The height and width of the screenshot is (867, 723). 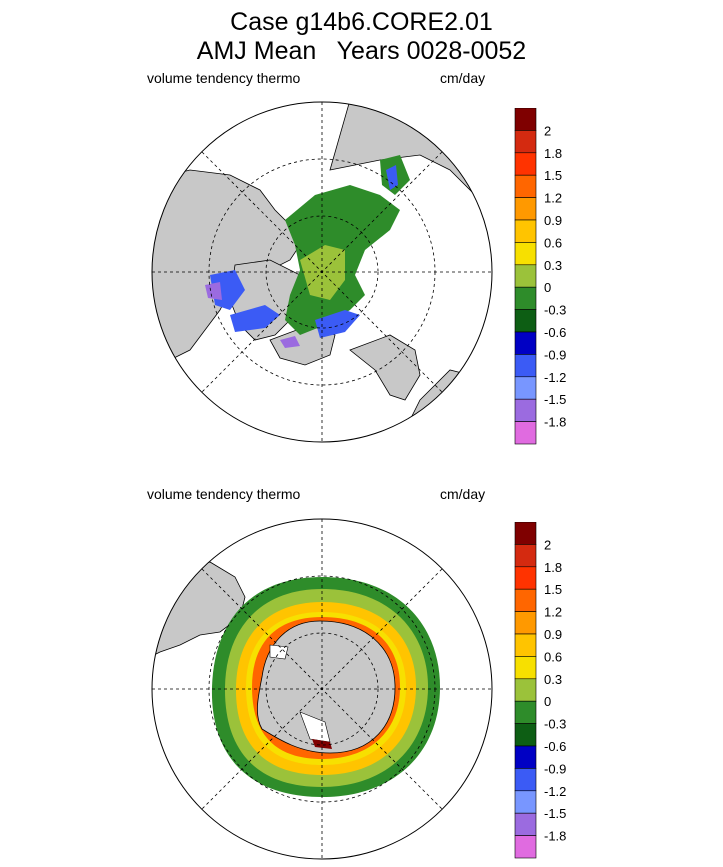 What do you see at coordinates (547, 287) in the screenshot?
I see `top-colorbar-label: 0` at bounding box center [547, 287].